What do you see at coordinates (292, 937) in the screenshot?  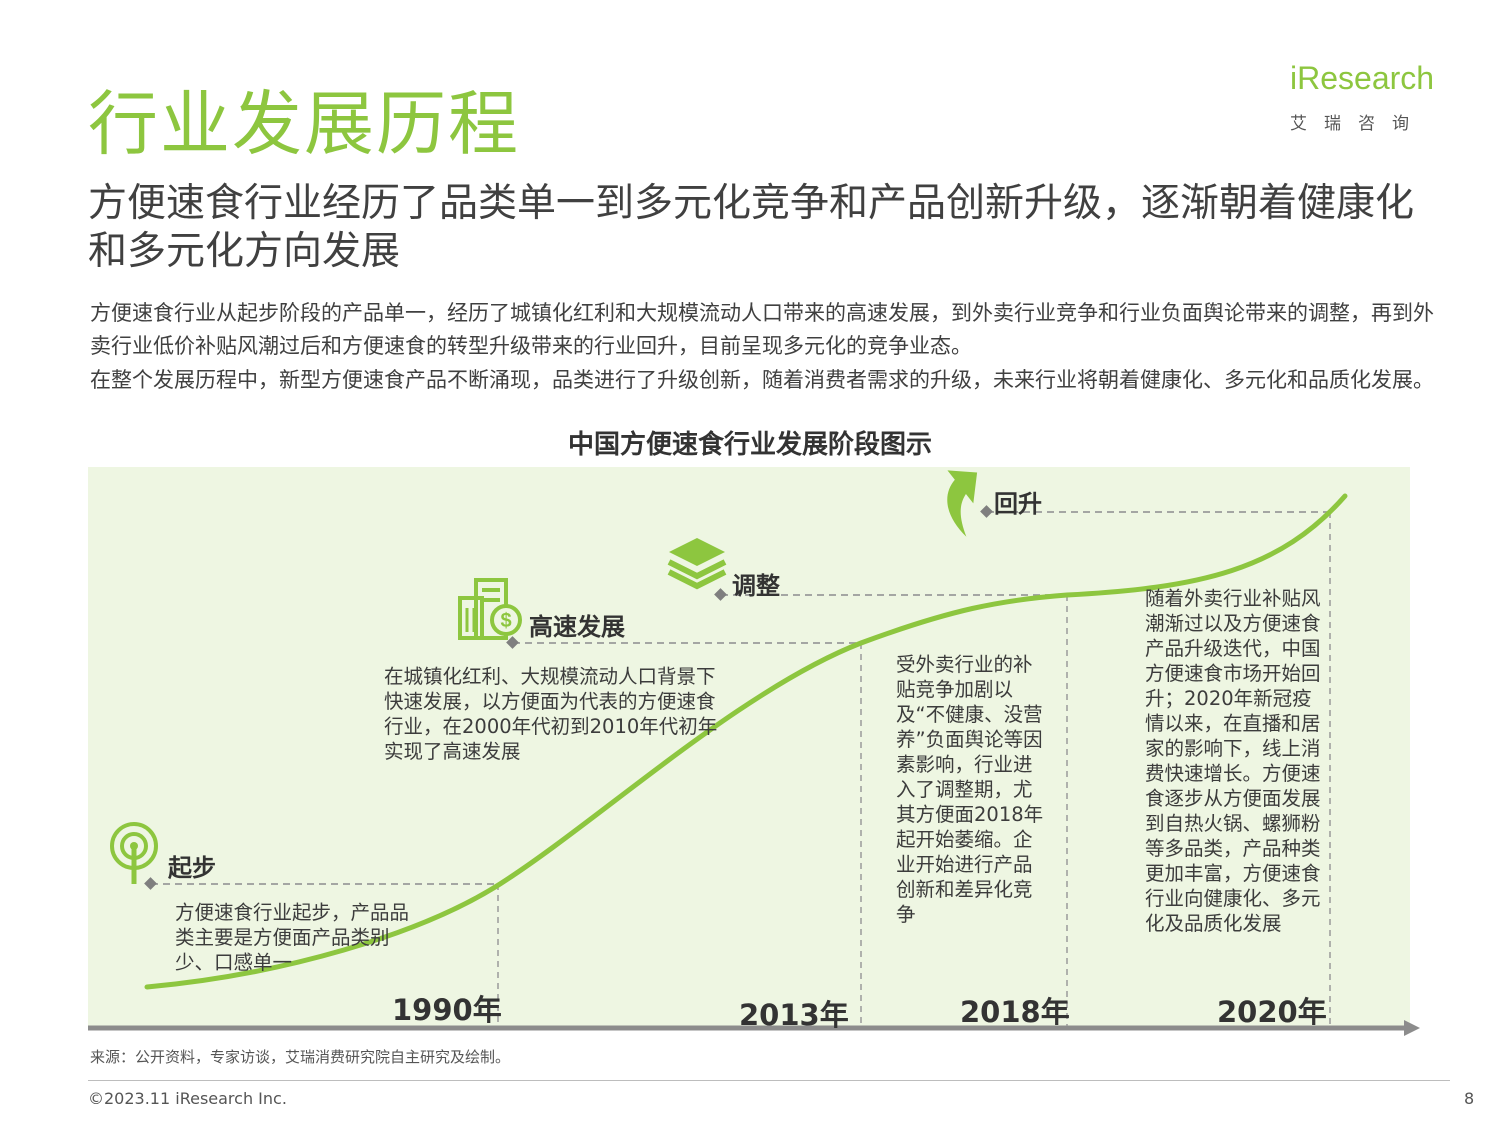 I see `stage-desc-start: 方便速食行业起步，产品品类主要是方便面产品类别少、口感单一` at bounding box center [292, 937].